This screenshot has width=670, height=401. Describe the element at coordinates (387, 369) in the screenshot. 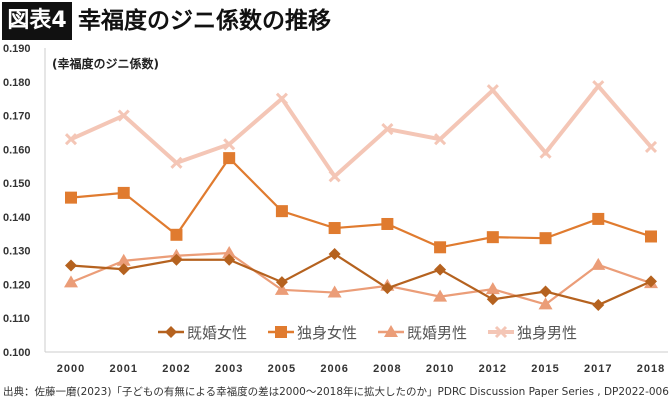

I see `x-tick-label: 2008` at that location.